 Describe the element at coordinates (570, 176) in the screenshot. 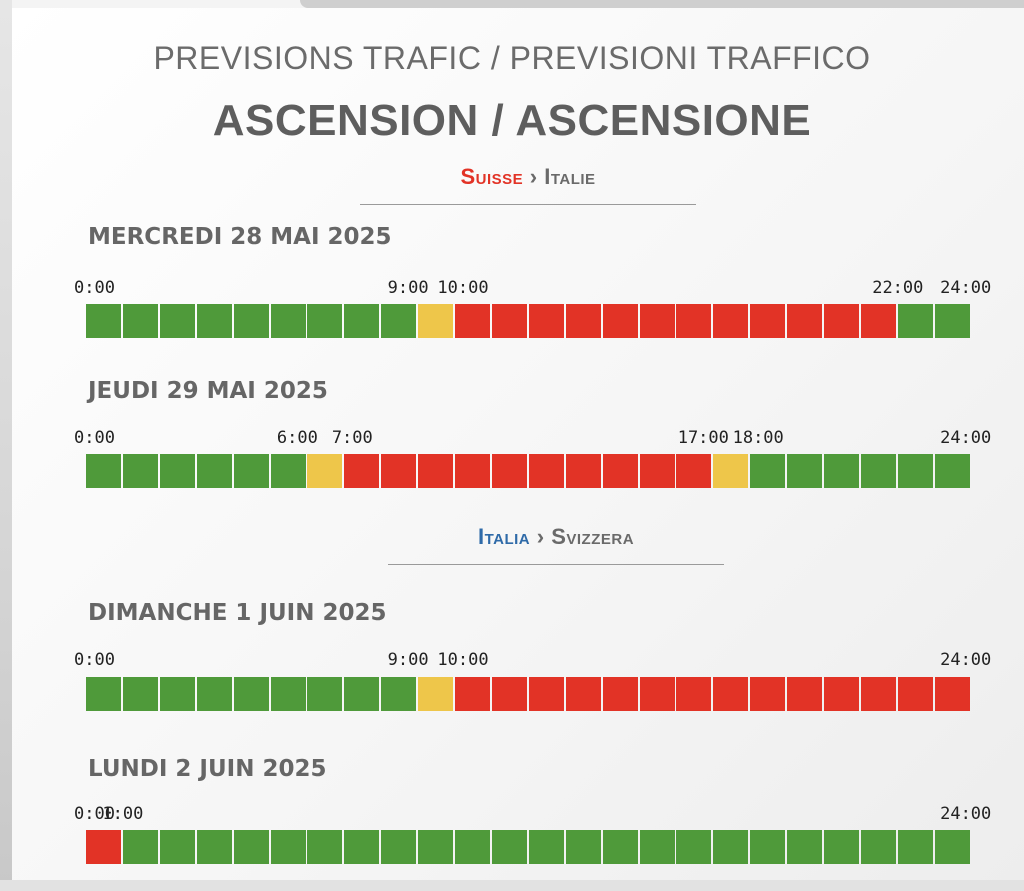

I see `direction-to: Italie` at that location.